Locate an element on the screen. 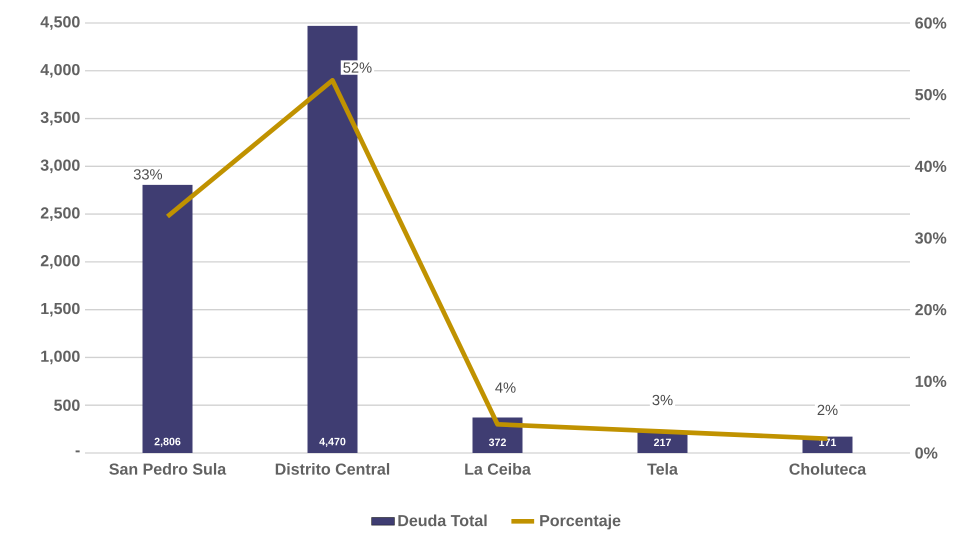  y2-tick-label: 30% is located at coordinates (930, 238).